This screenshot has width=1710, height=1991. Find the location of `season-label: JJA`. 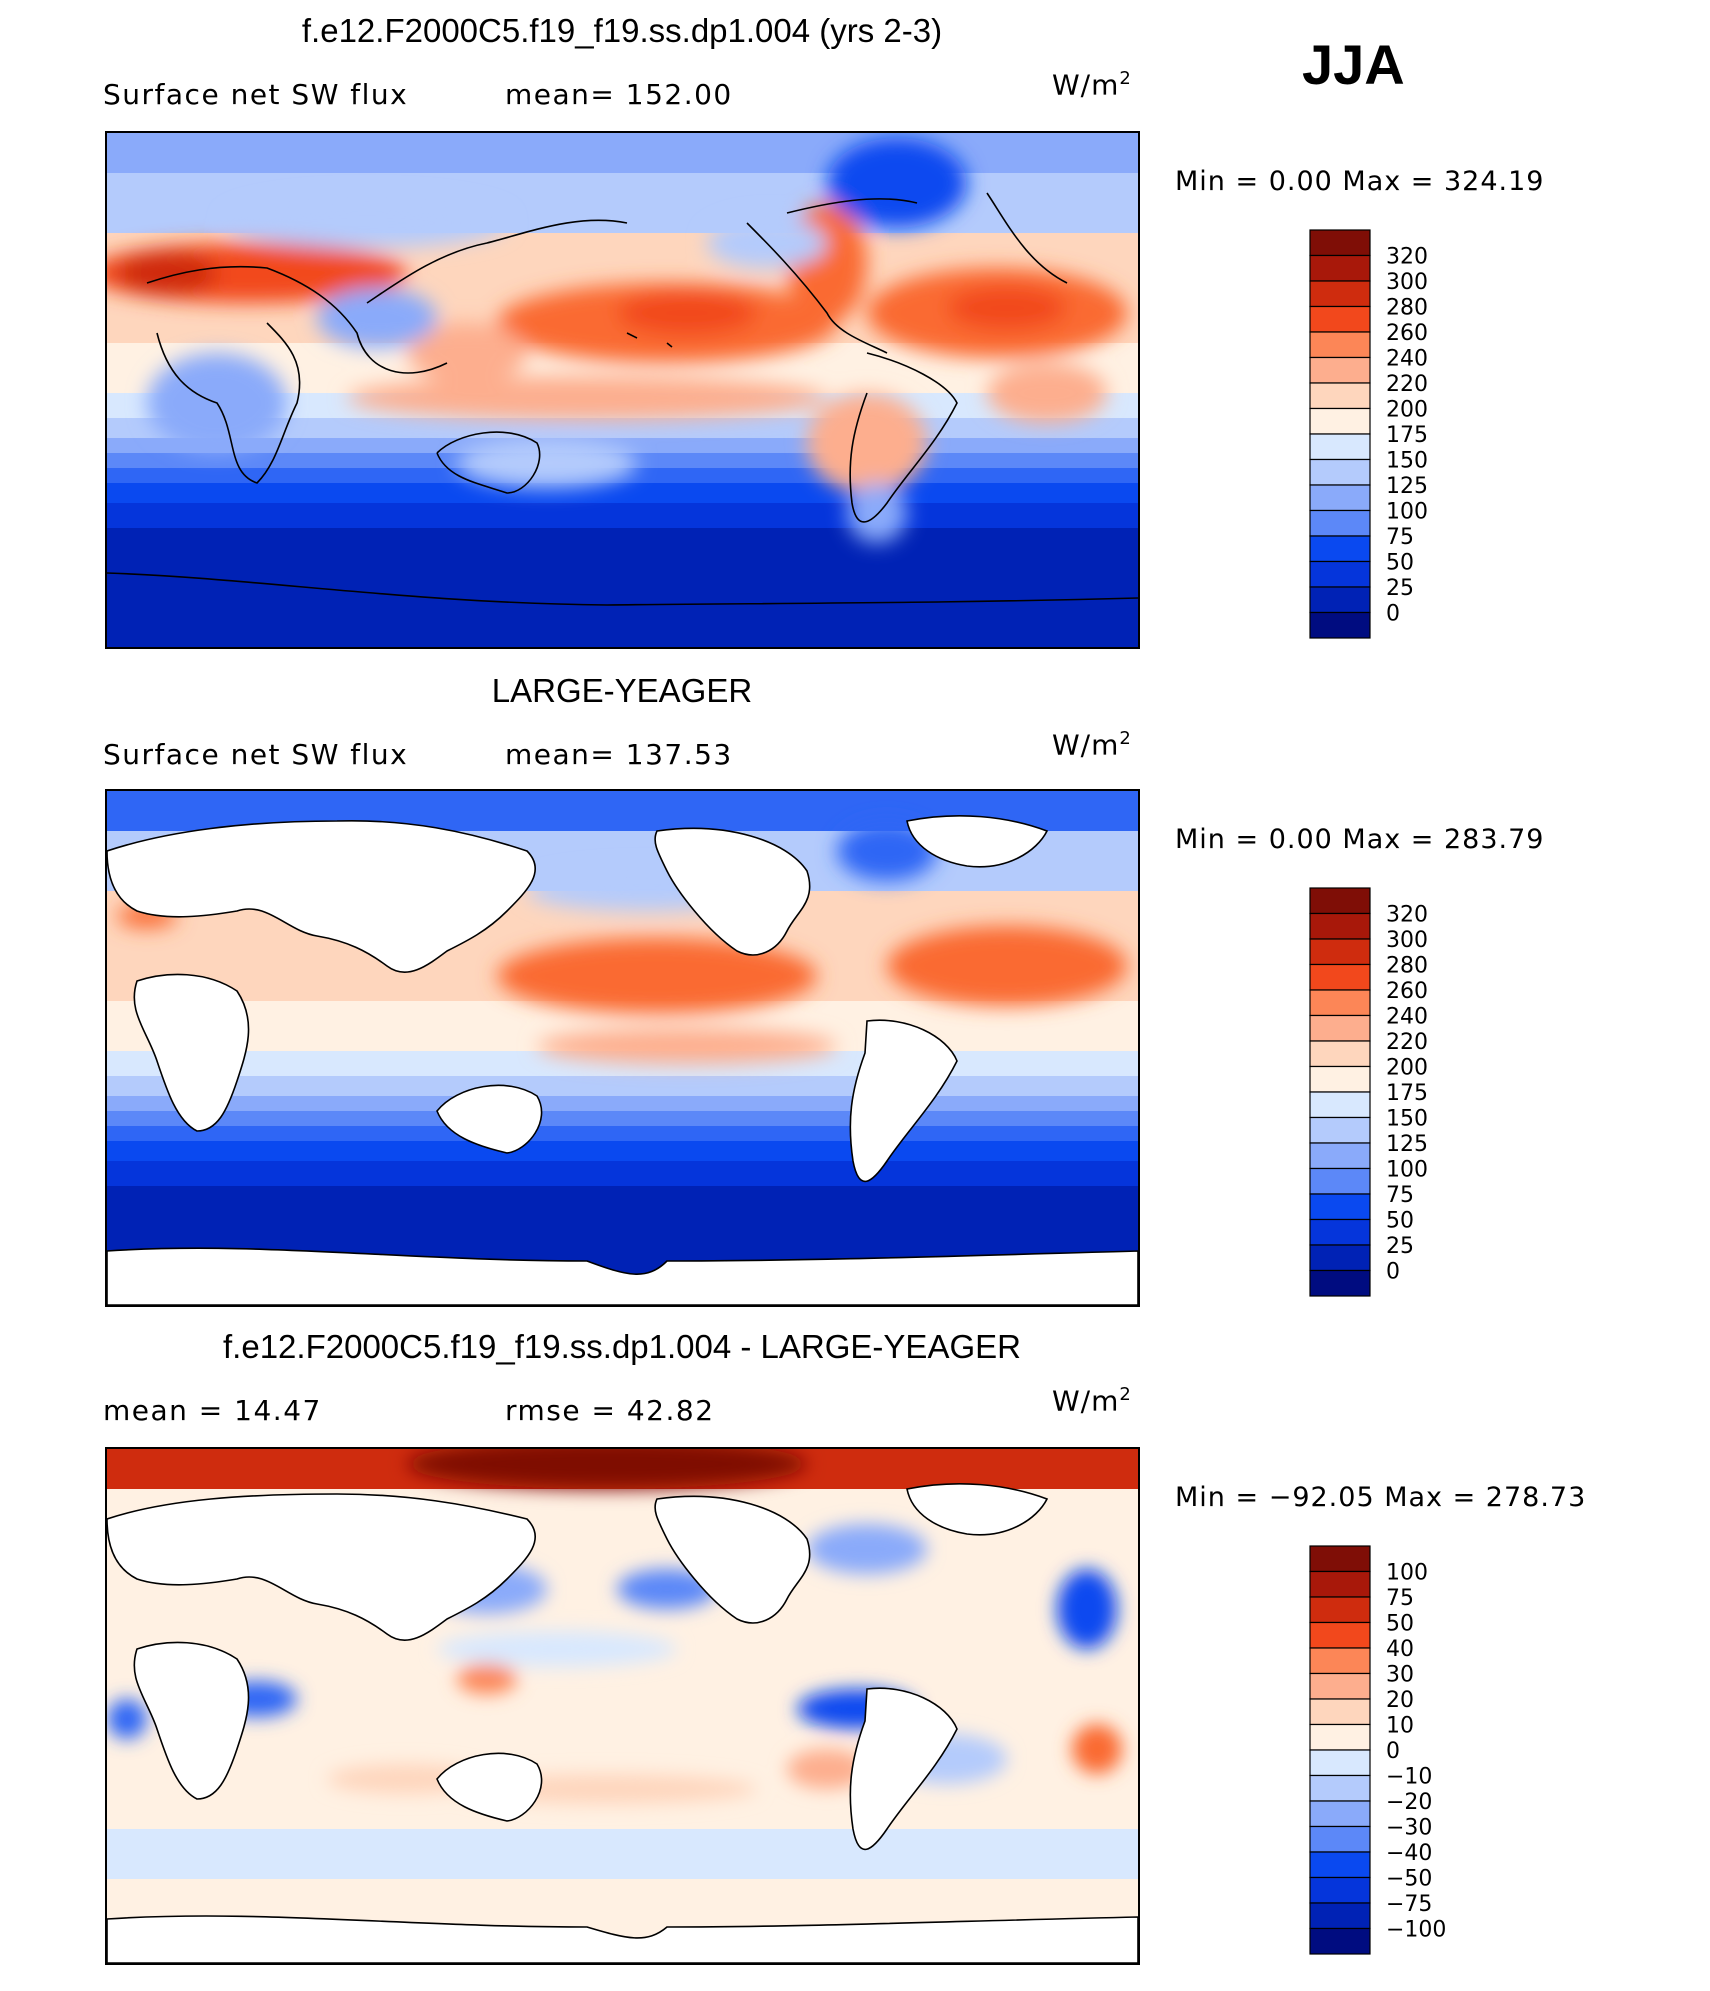

season-label: JJA is located at coordinates (1353, 64).